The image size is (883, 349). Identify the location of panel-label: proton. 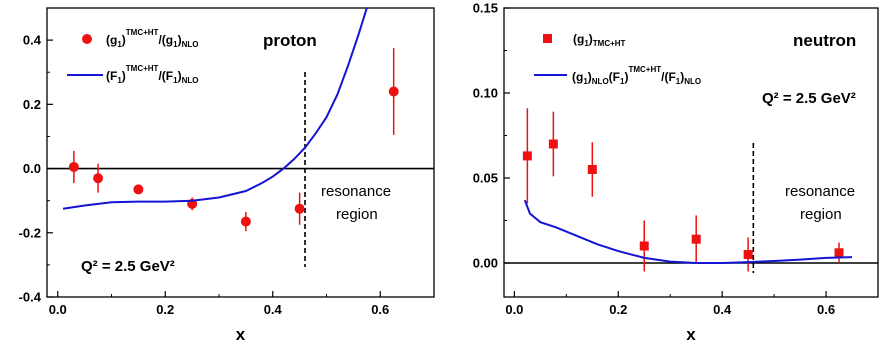
(290, 40).